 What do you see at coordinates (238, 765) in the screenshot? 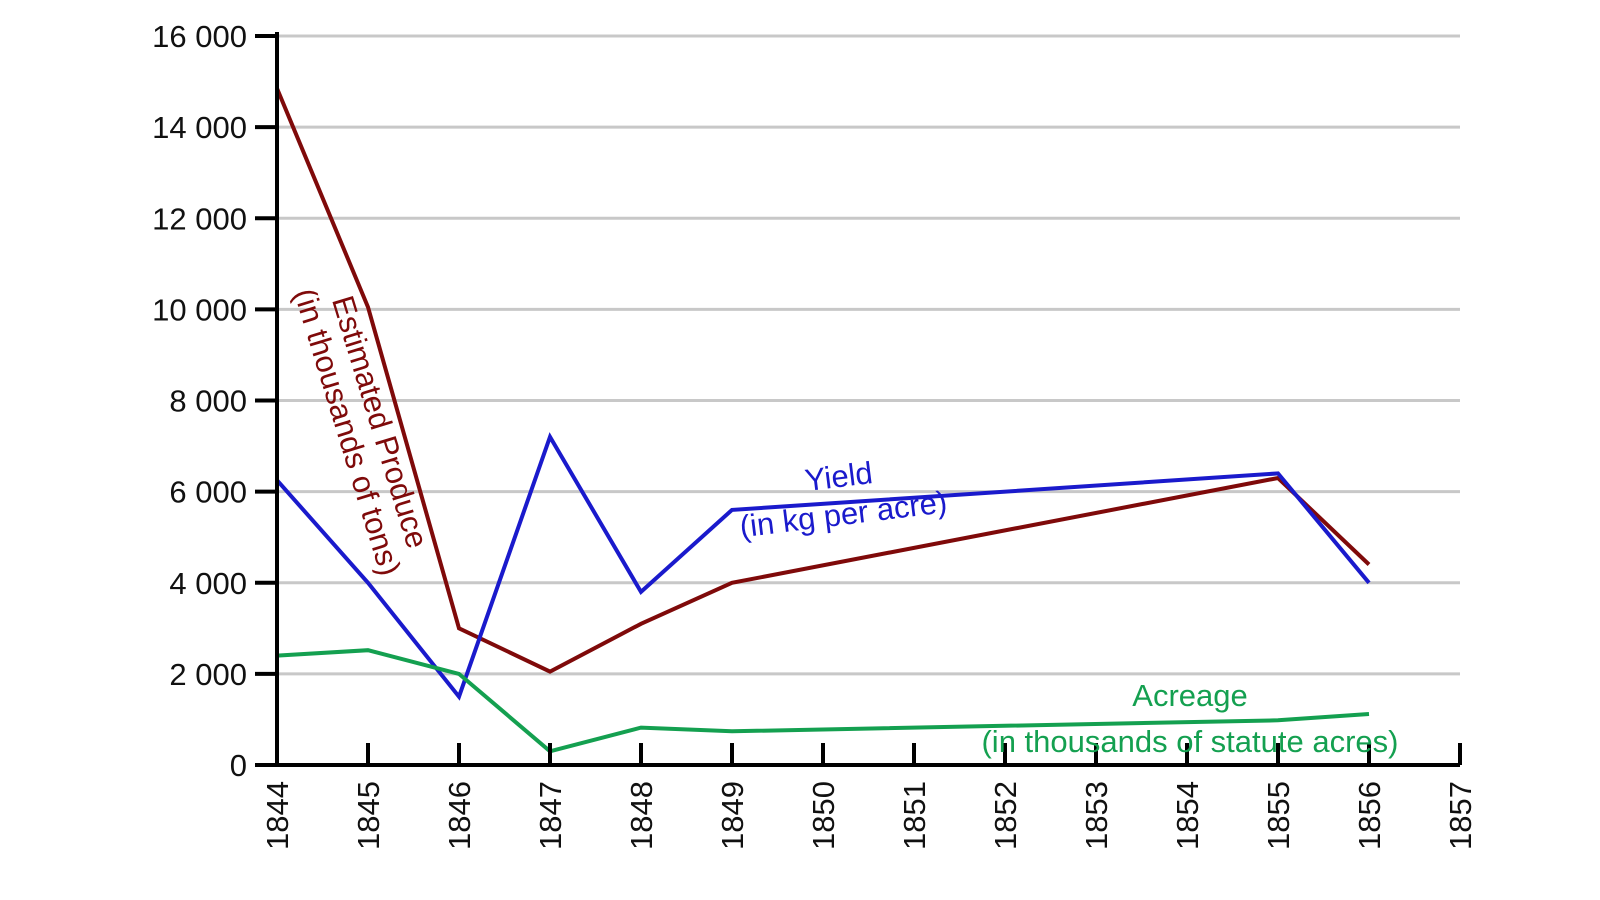
I see `y-tick-label: 0` at bounding box center [238, 765].